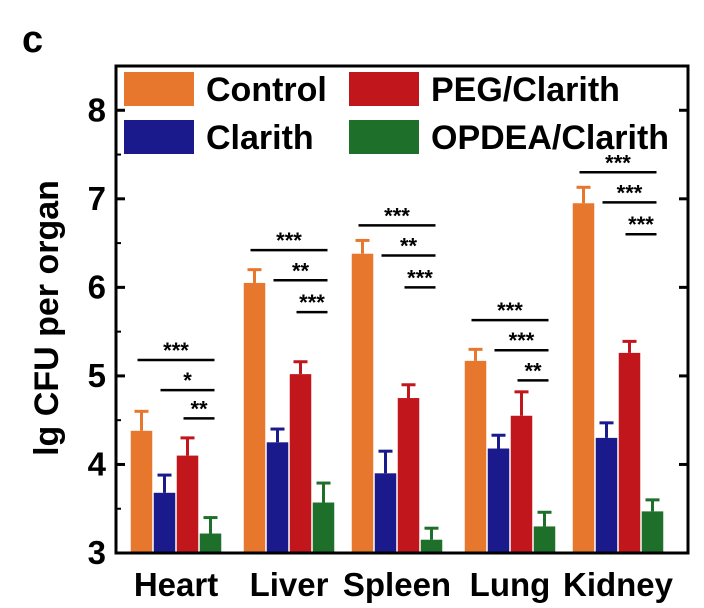 The height and width of the screenshot is (608, 704). Describe the element at coordinates (97, 109) in the screenshot. I see `y-tick-label: 8` at that location.